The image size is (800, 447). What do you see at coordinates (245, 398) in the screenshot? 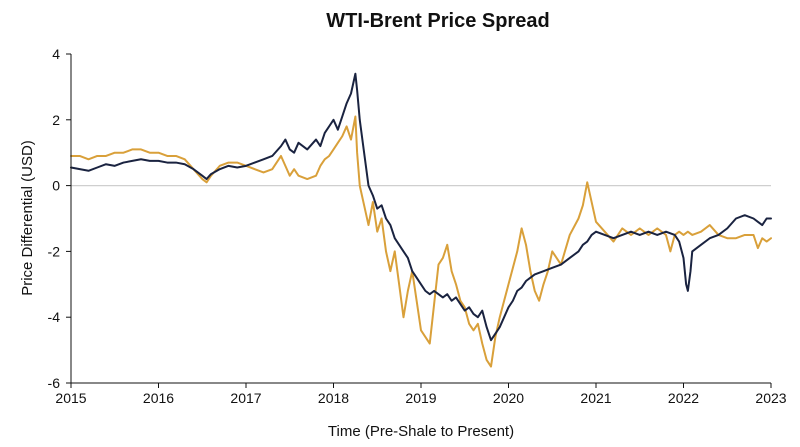
I see `x-tick-label: 2017` at bounding box center [245, 398].